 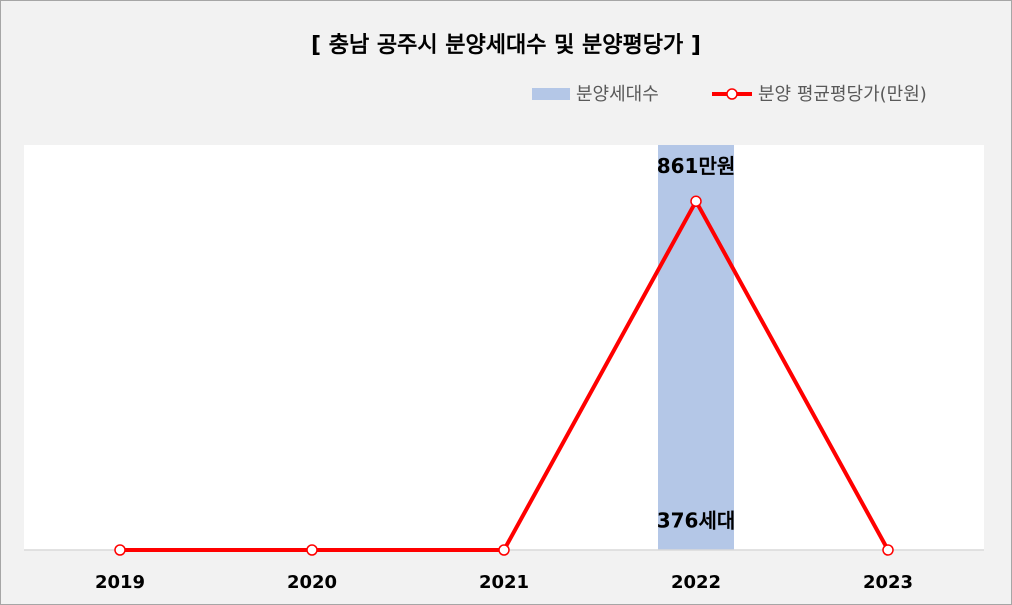 What do you see at coordinates (732, 94) in the screenshot?
I see `legend-marker` at bounding box center [732, 94].